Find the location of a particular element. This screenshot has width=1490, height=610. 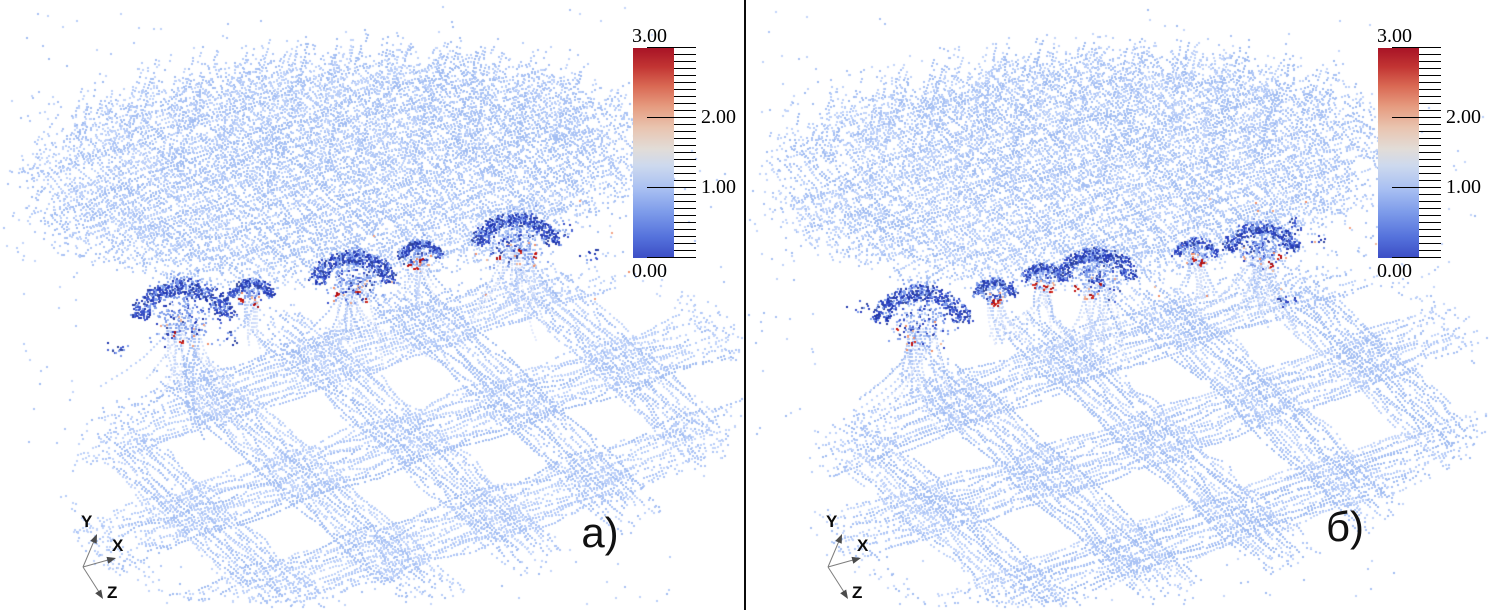

panel-label-a: а) is located at coordinates (600, 532).